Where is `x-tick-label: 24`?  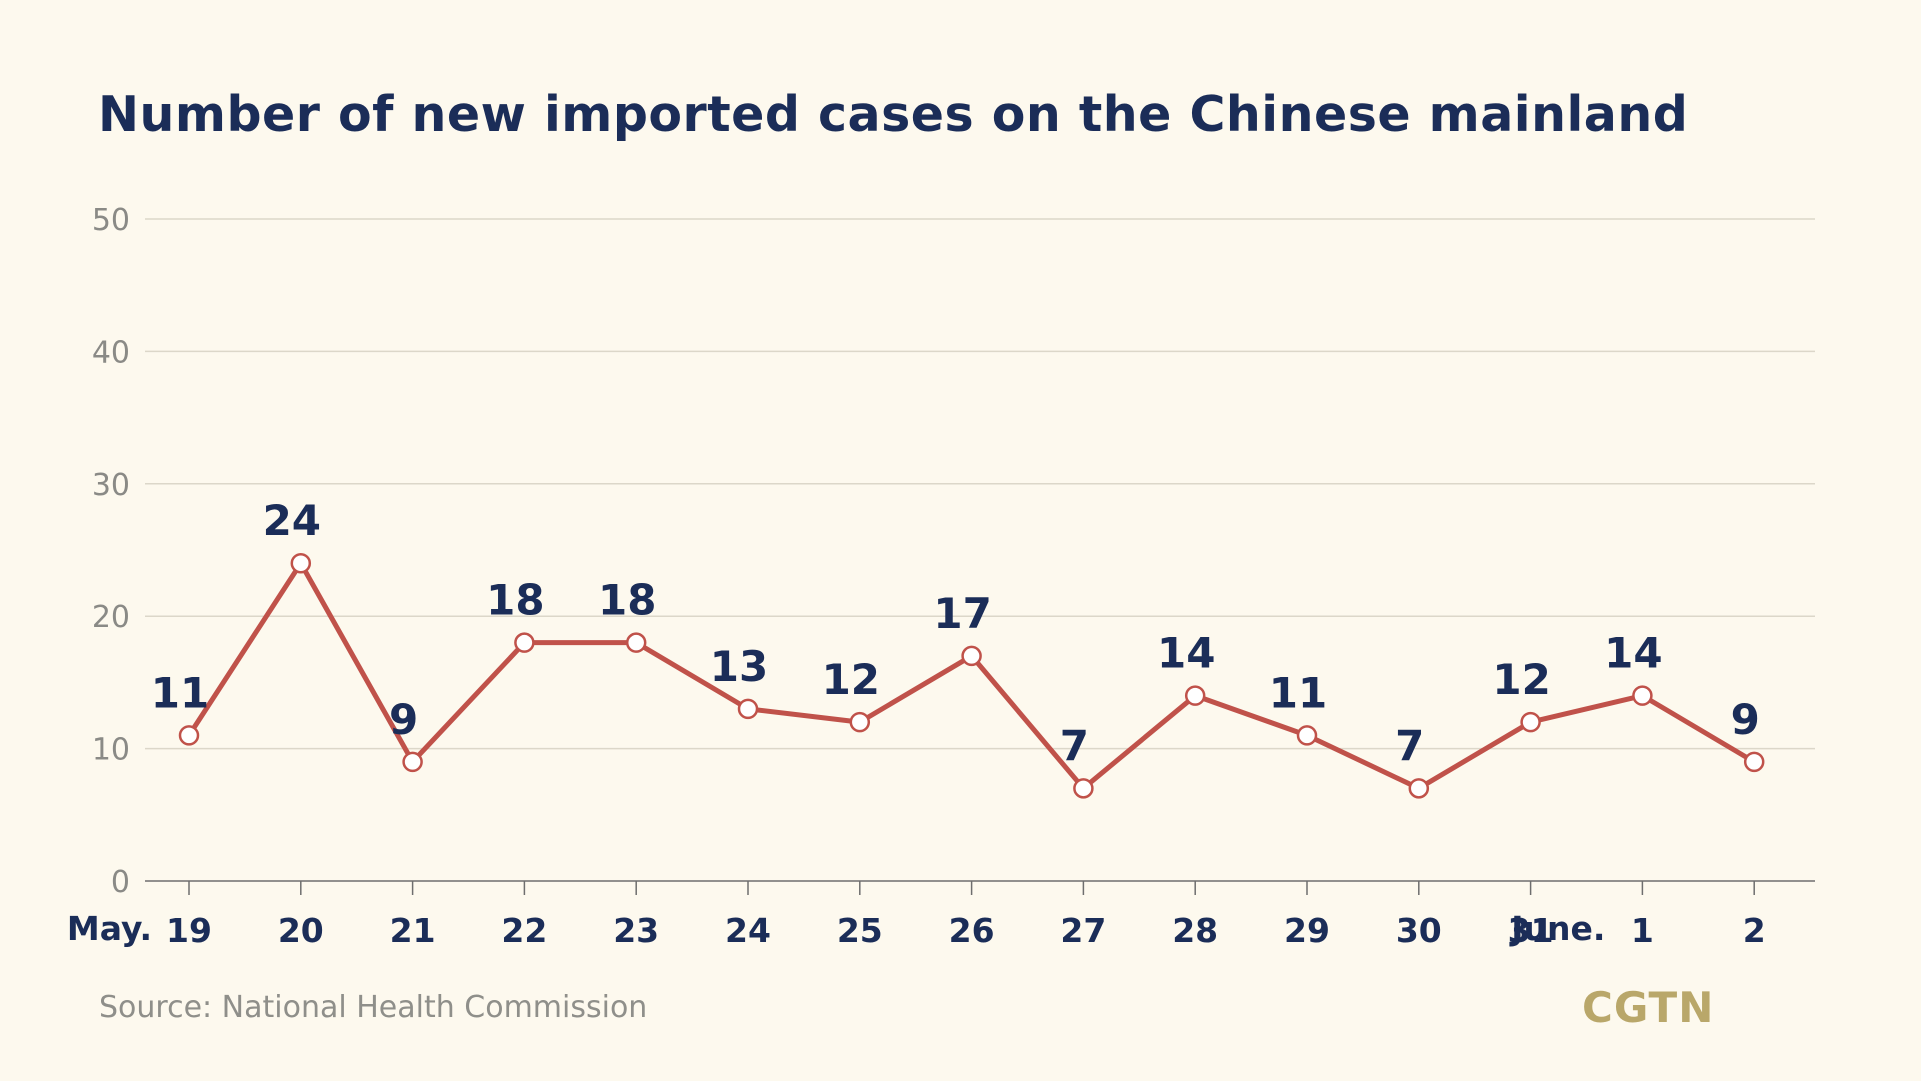 x-tick-label: 24 is located at coordinates (748, 930).